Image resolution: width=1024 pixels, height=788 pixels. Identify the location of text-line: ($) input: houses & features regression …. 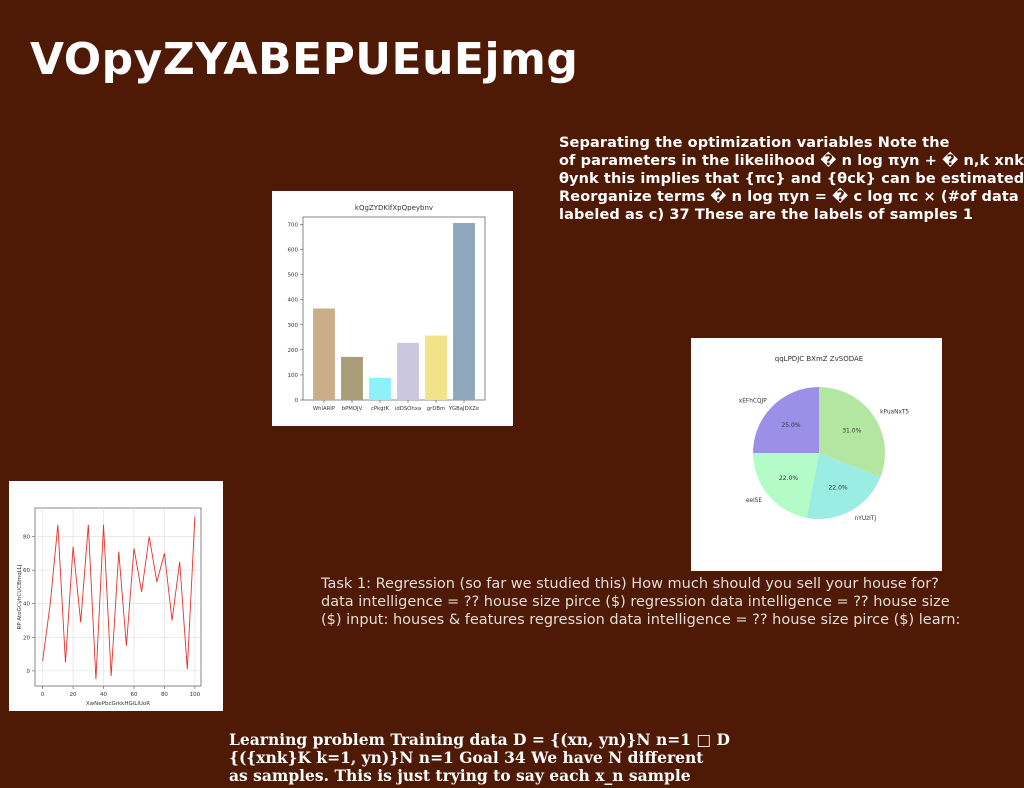
(641, 620).